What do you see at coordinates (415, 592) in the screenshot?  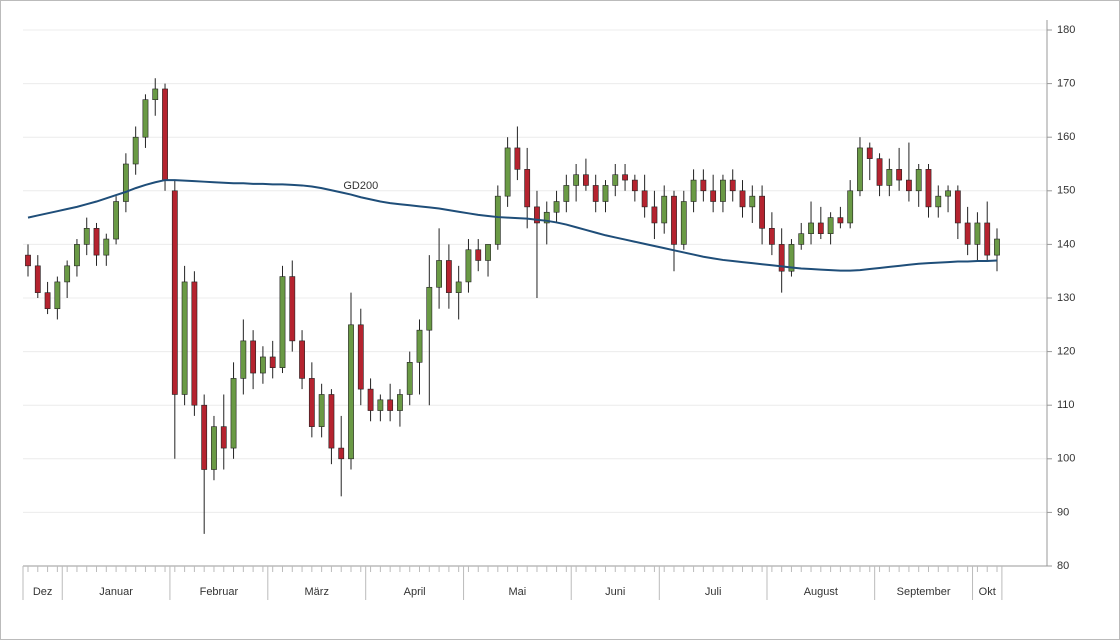 I see `x-tick-label: April` at bounding box center [415, 592].